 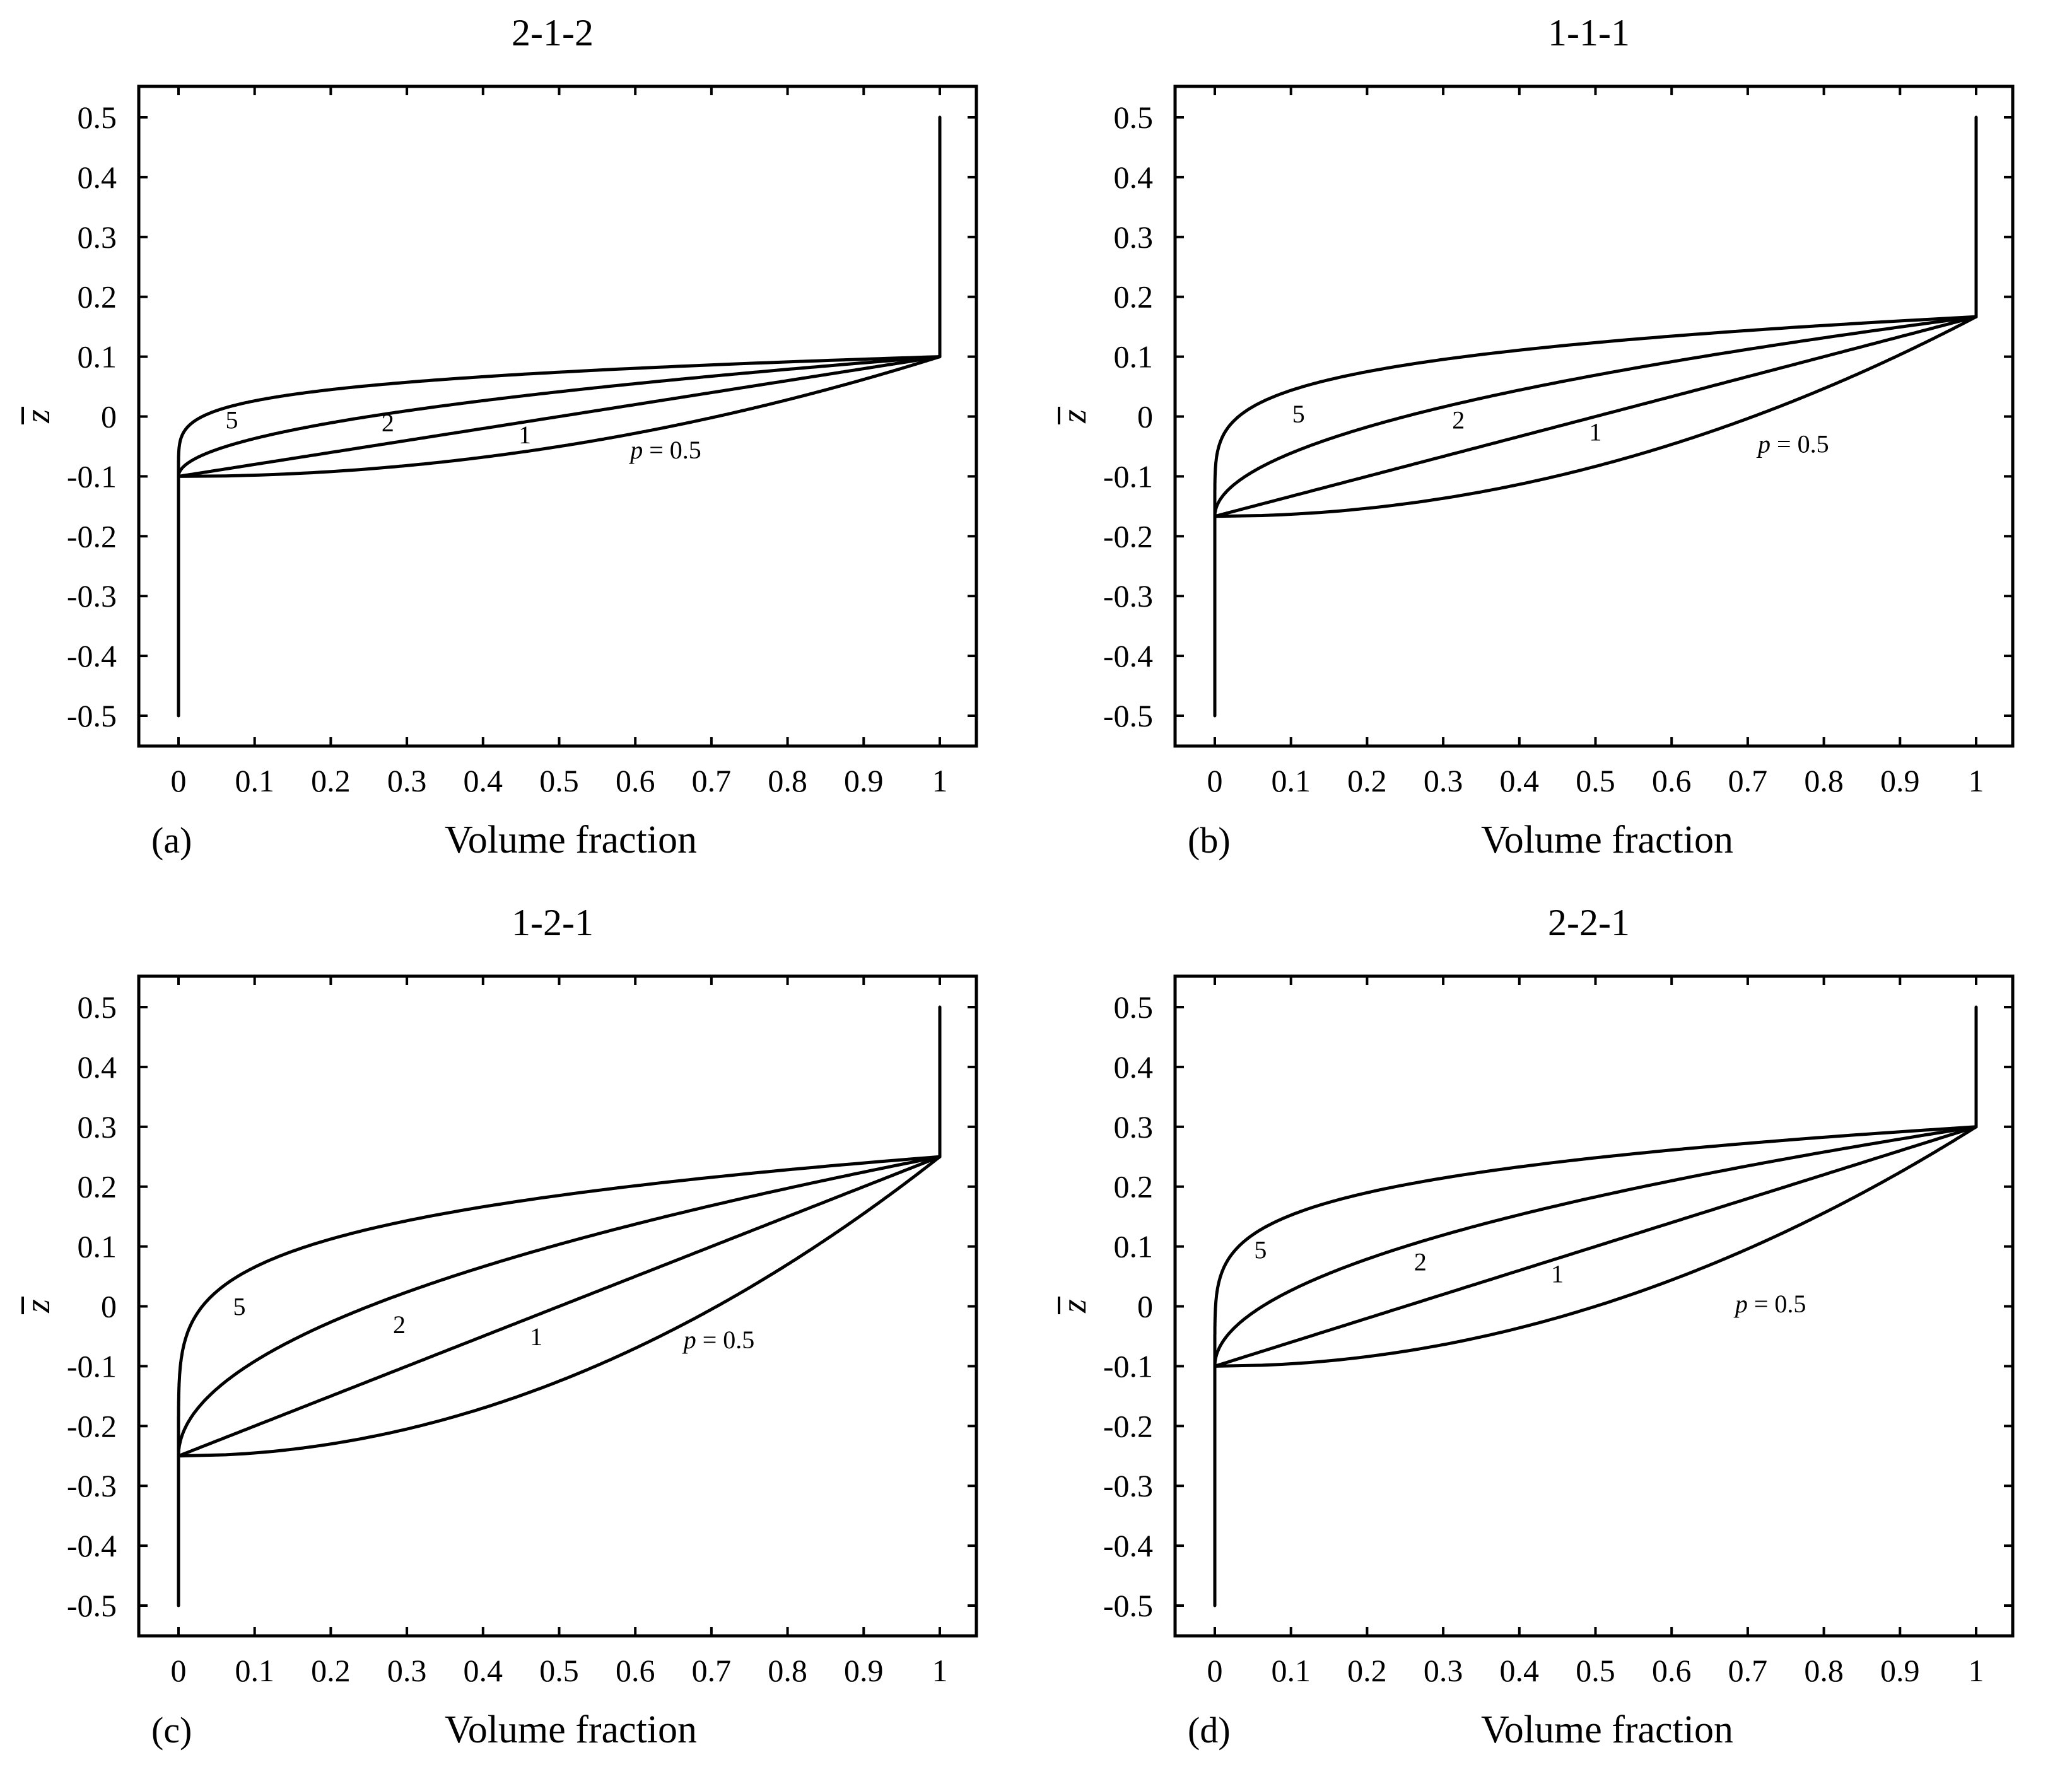 What do you see at coordinates (109, 1307) in the screenshot?
I see `y-tick-label: 0` at bounding box center [109, 1307].